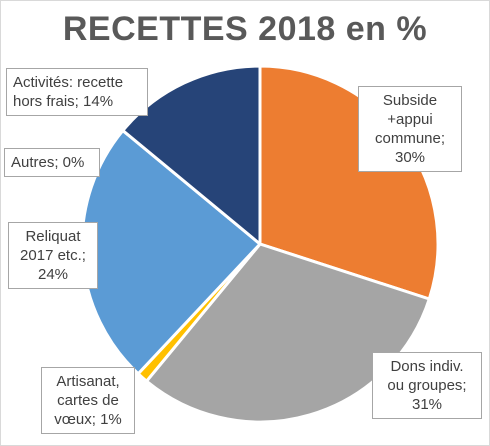 The height and width of the screenshot is (446, 490). What do you see at coordinates (410, 138) in the screenshot?
I see `label-line: commune;` at bounding box center [410, 138].